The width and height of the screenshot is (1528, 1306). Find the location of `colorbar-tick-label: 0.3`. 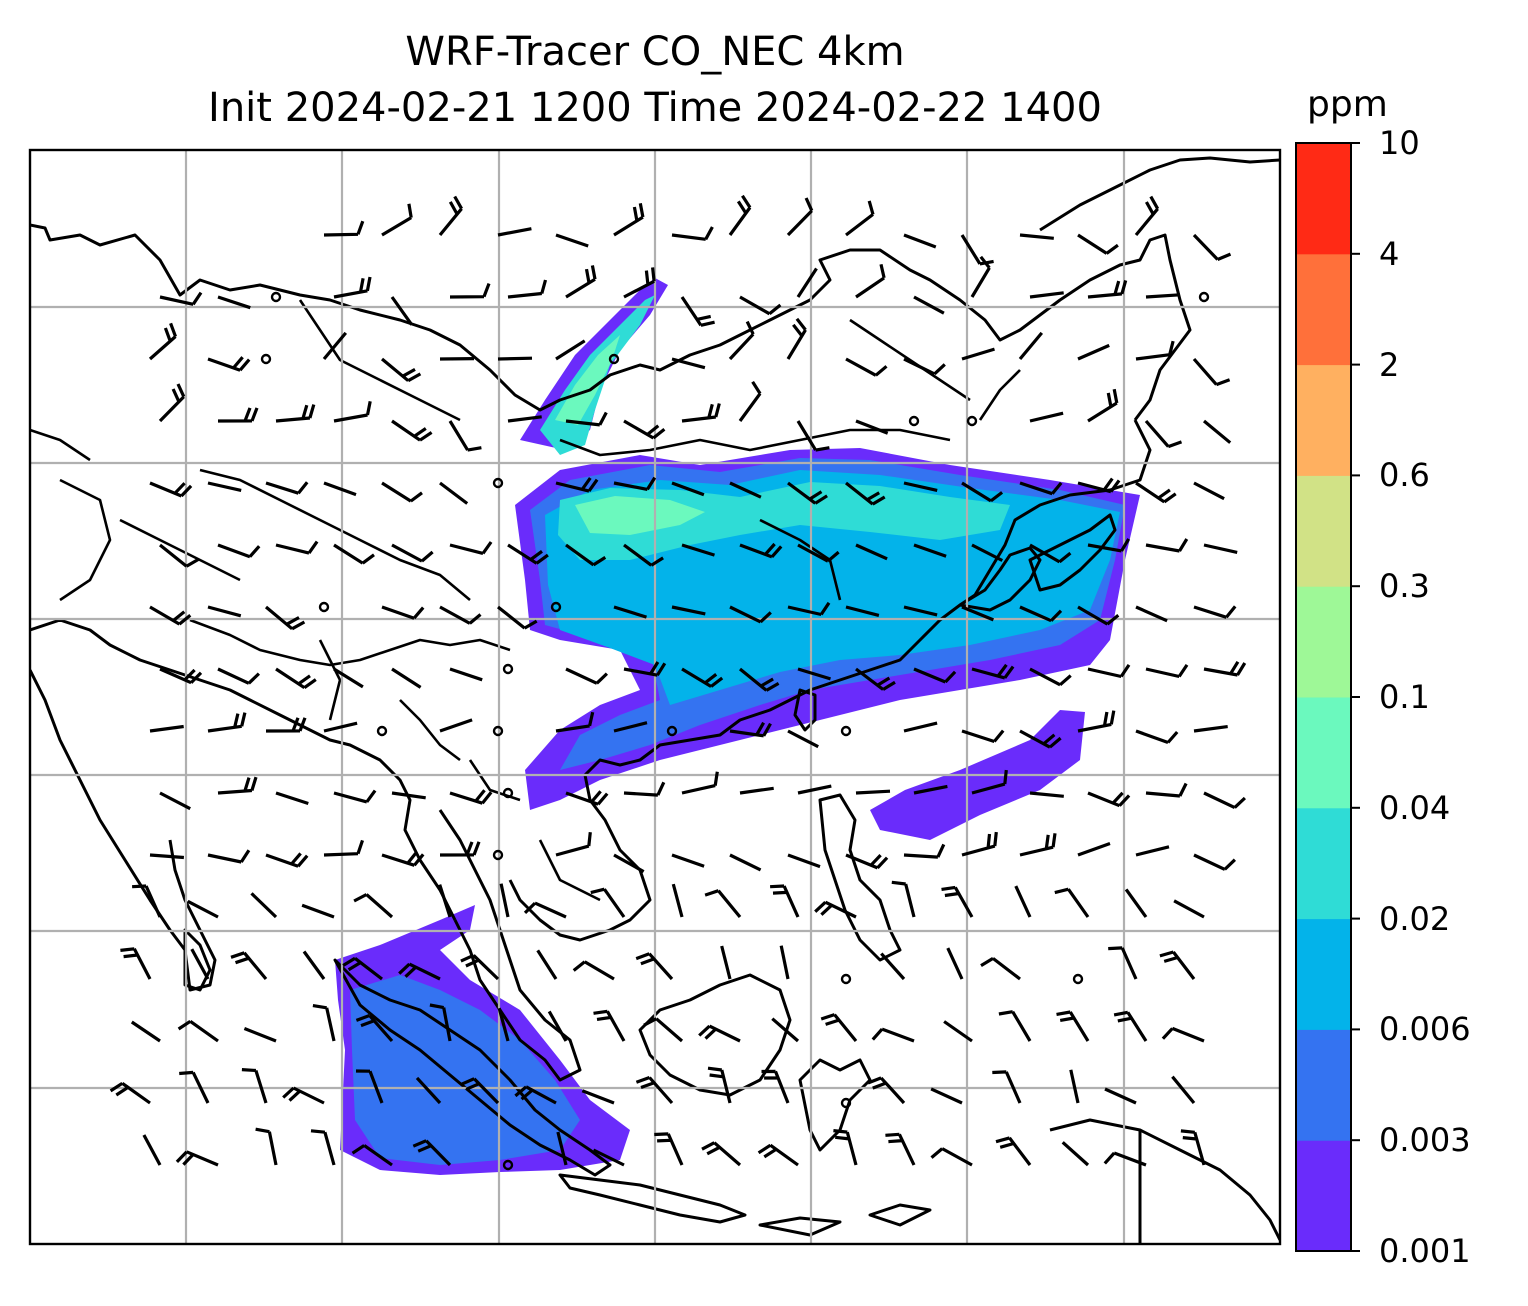

colorbar-tick-label: 0.3 is located at coordinates (1404, 586).